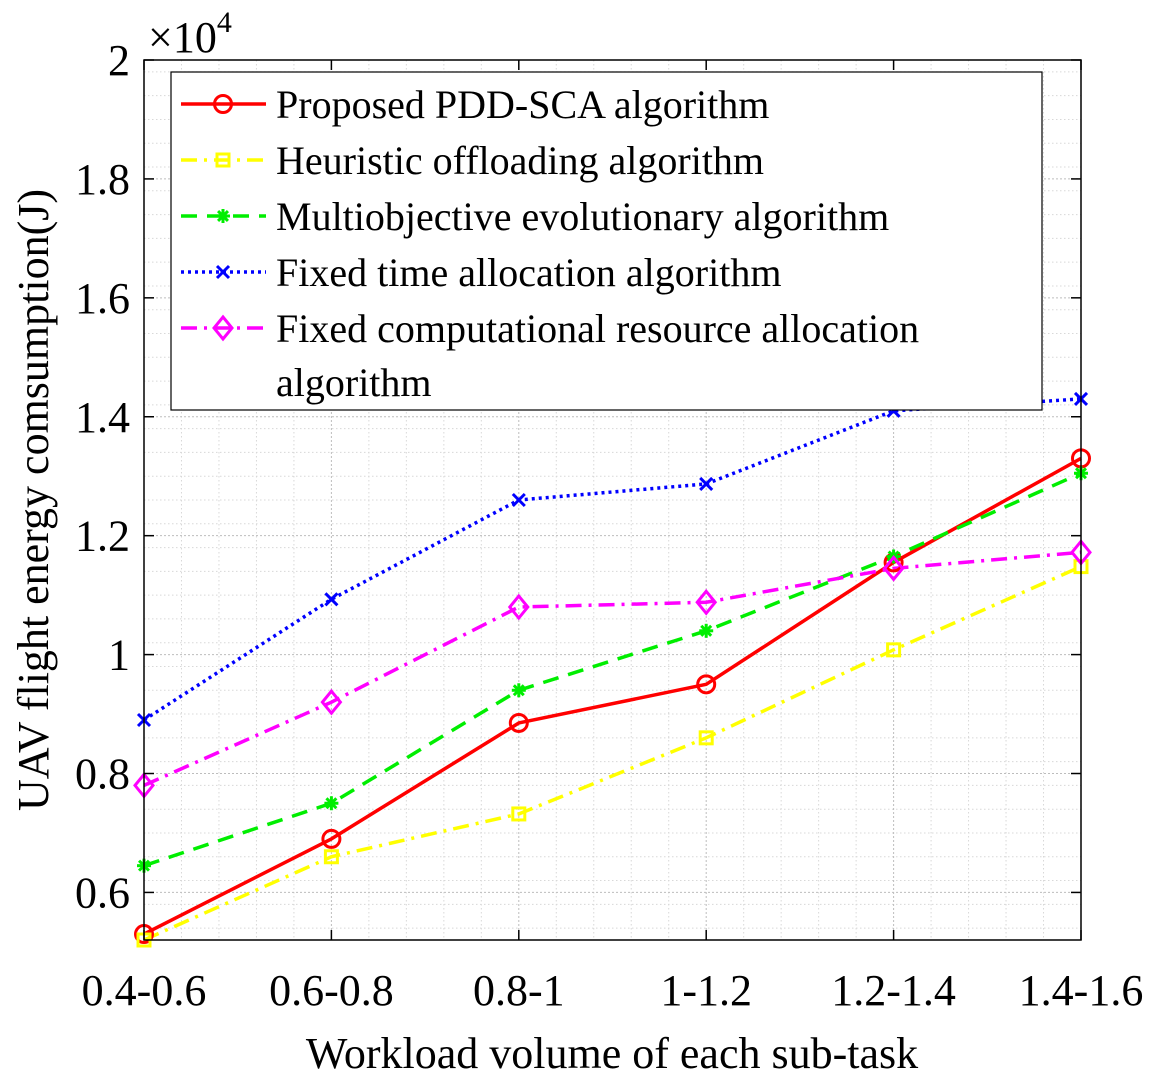  I want to click on x-tick-label: 1-1.2, so click(706, 990).